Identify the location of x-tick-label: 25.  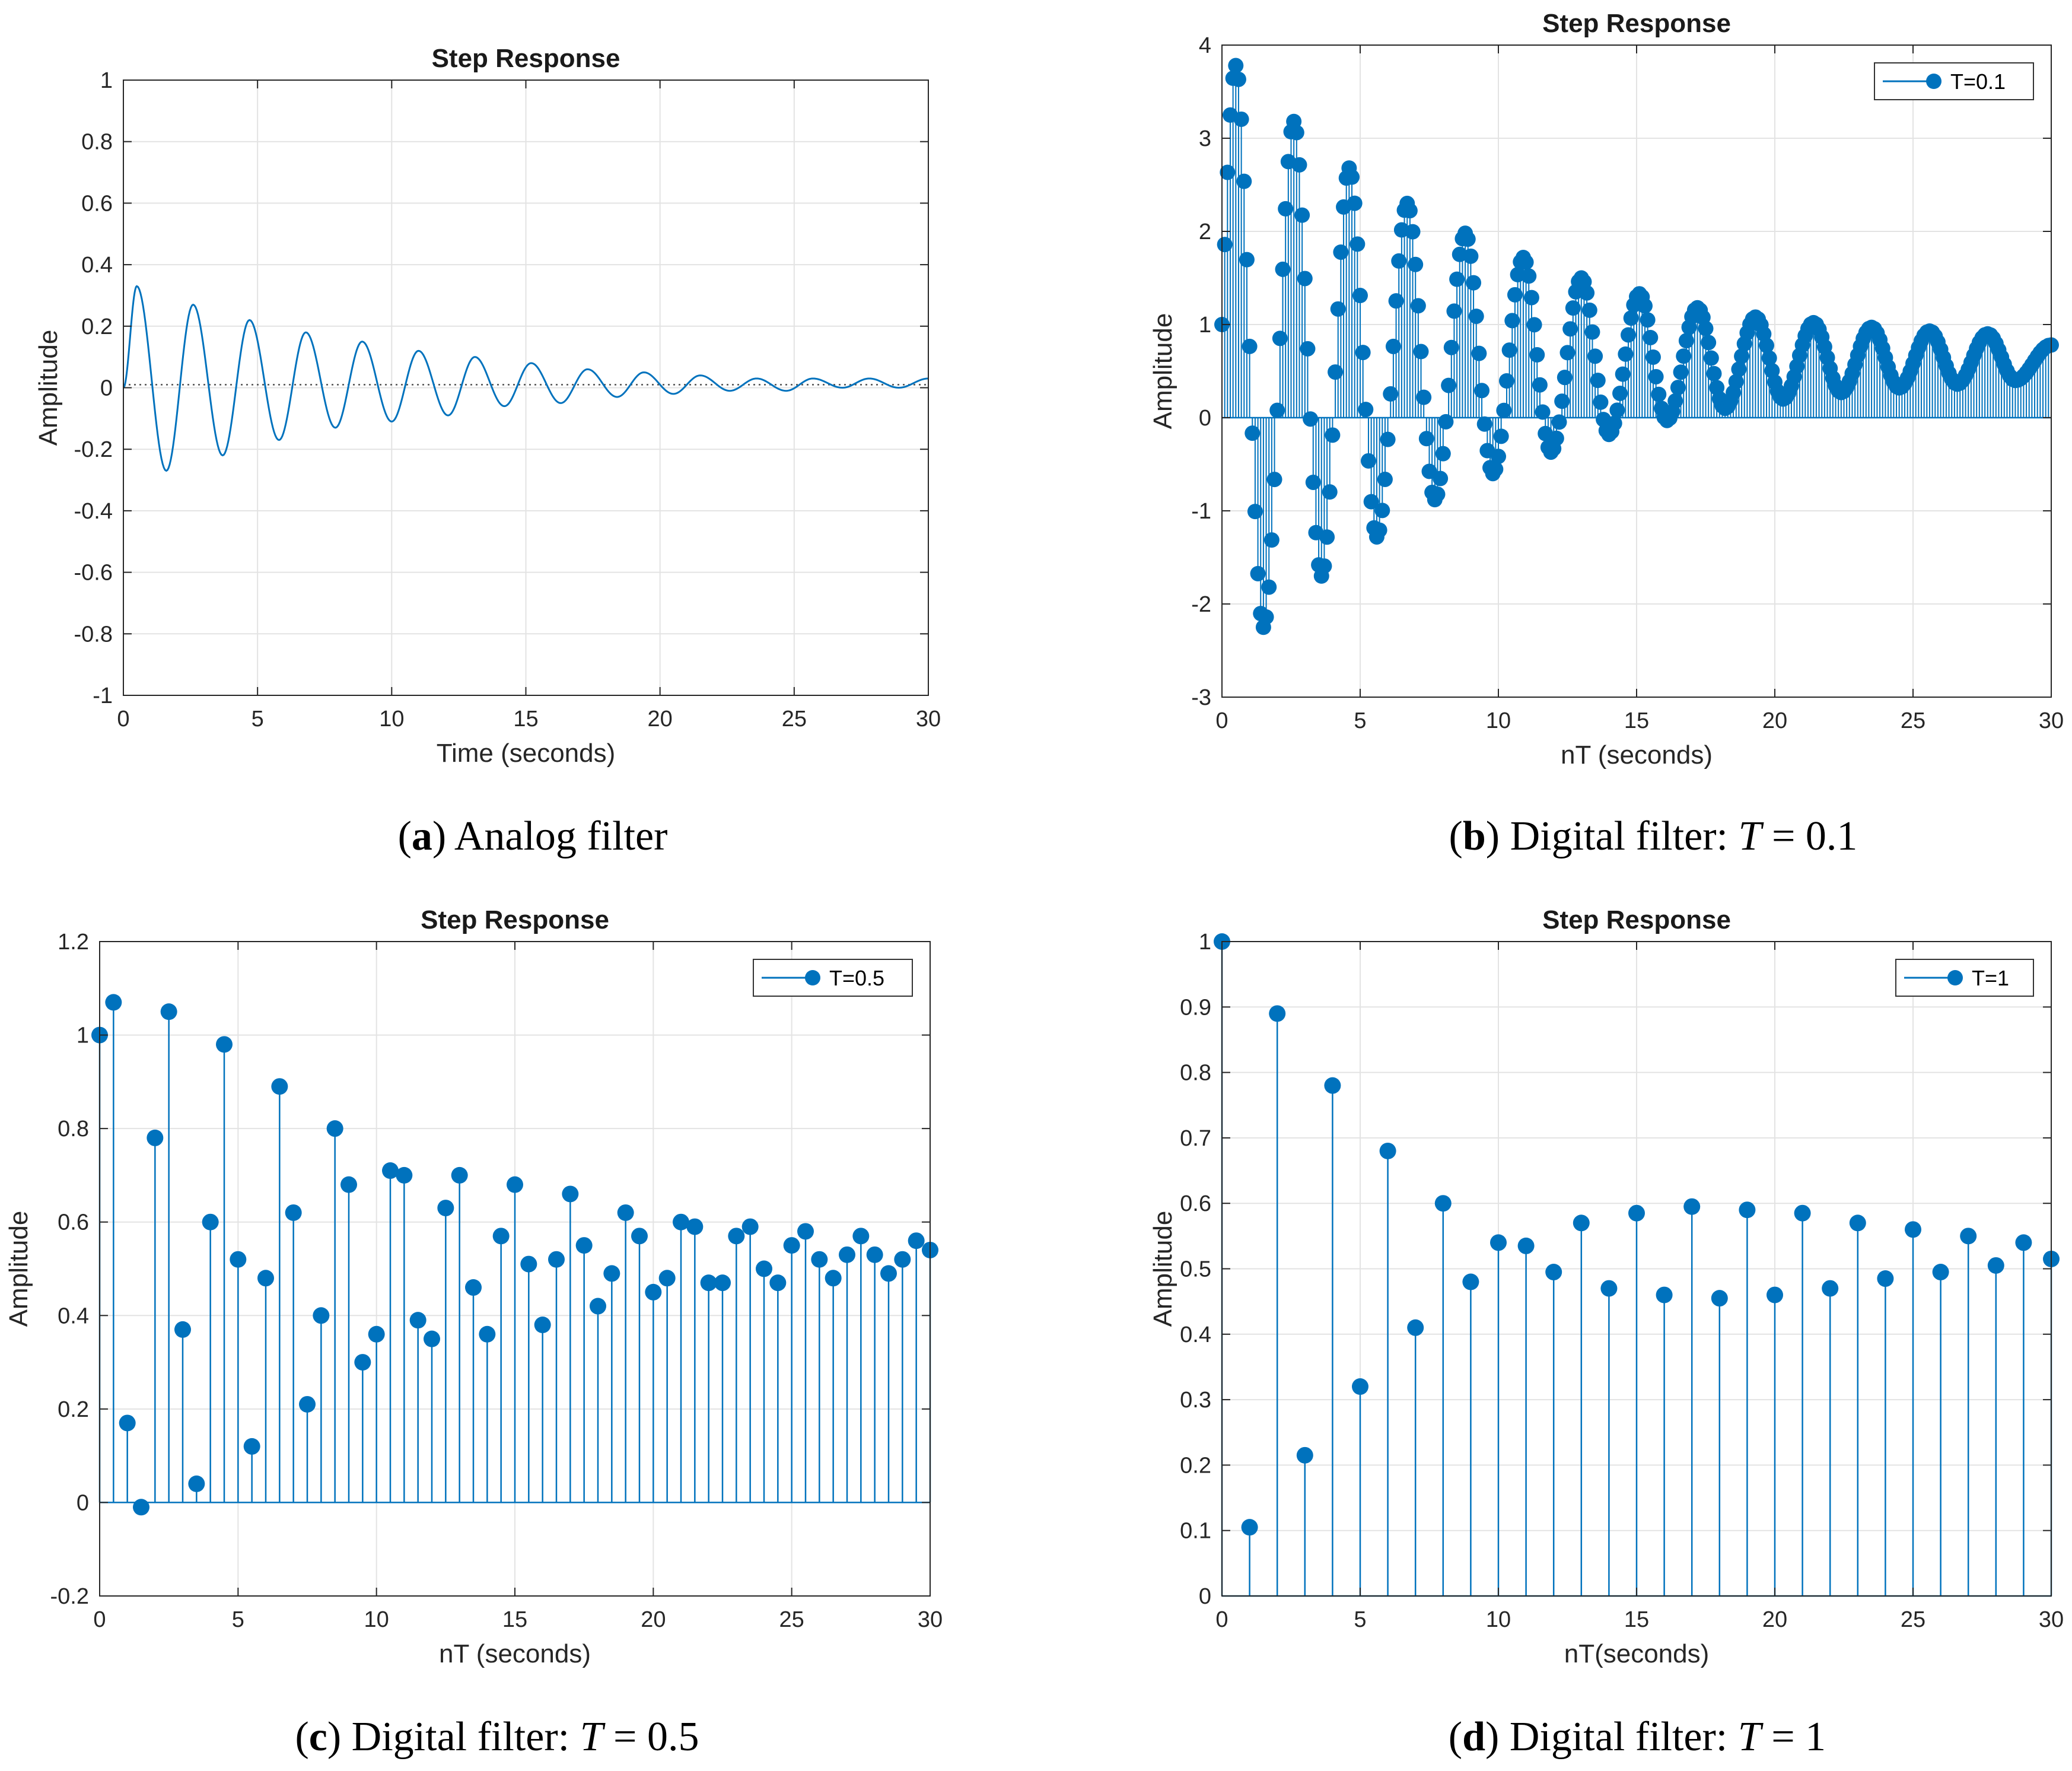
(791, 1620).